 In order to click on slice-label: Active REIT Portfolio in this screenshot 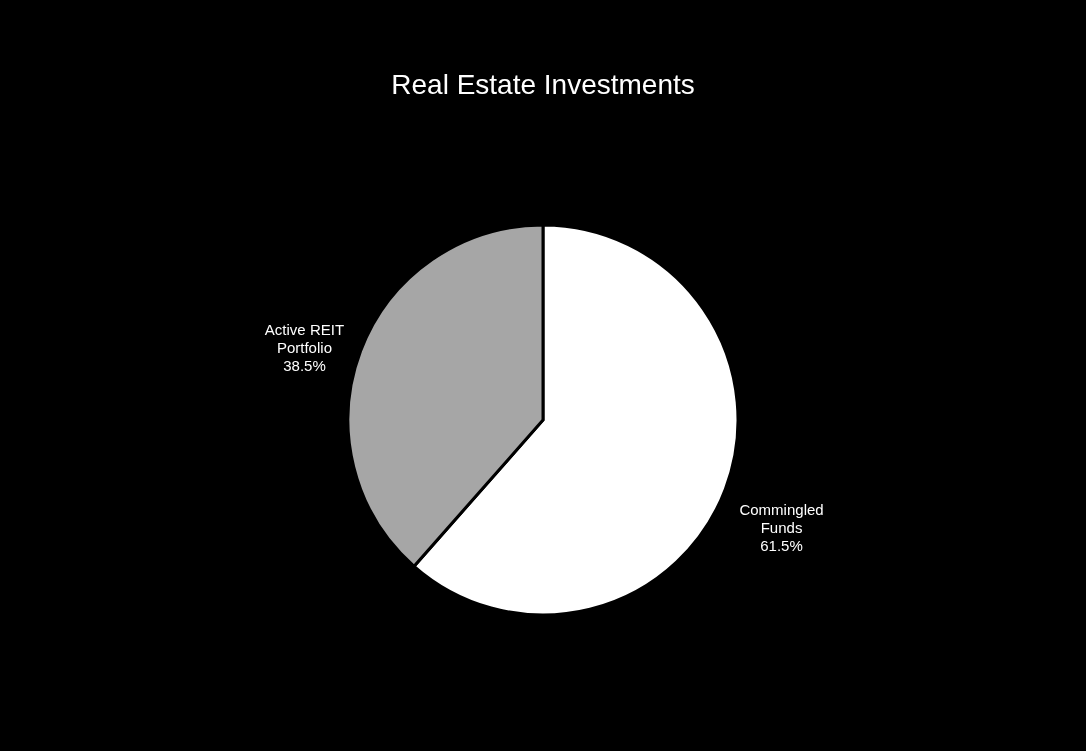, I will do `click(304, 338)`.